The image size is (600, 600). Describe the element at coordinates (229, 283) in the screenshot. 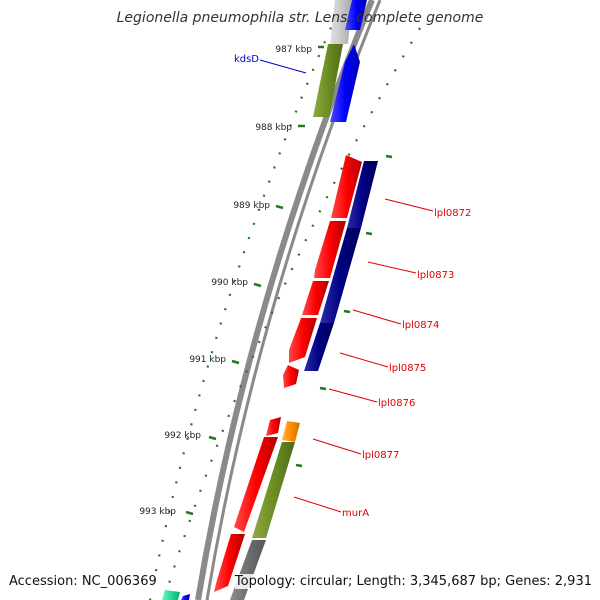

I see `scale-label-990: 990 kbp` at that location.